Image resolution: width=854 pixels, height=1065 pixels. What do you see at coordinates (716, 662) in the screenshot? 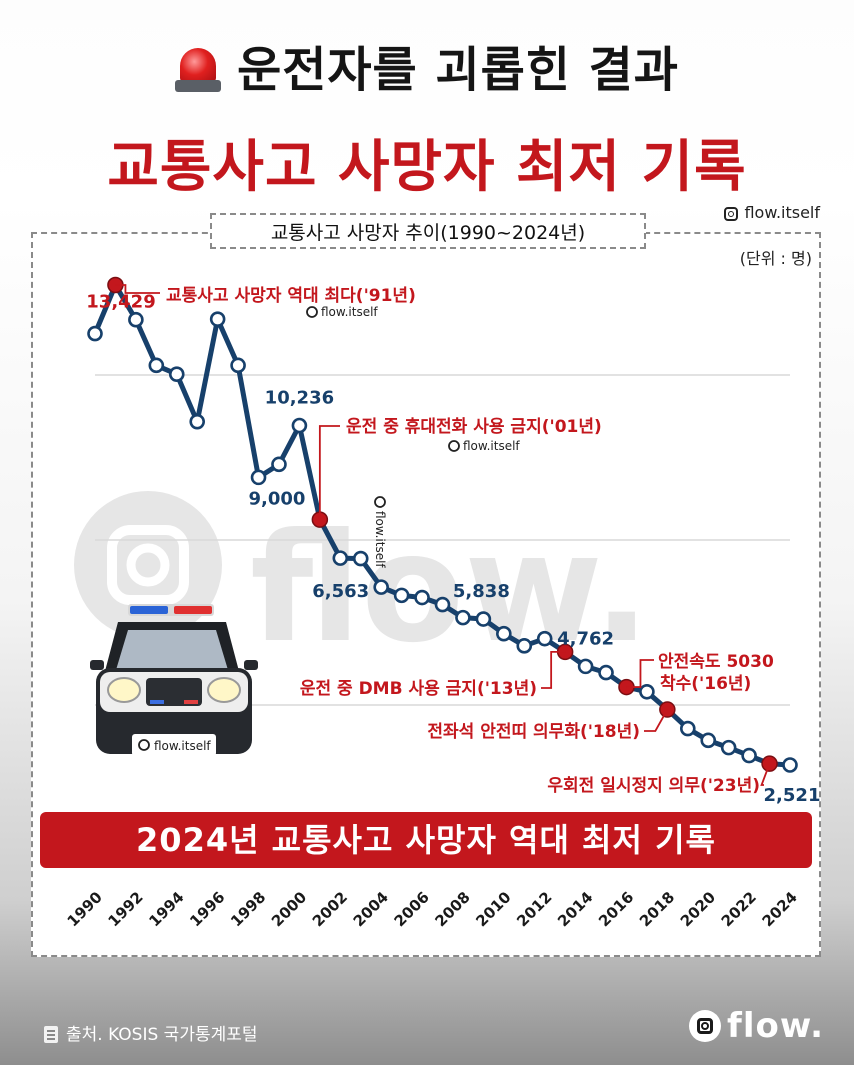
I see `event-label-2016-line-1: 안전속도 5030` at bounding box center [716, 662].